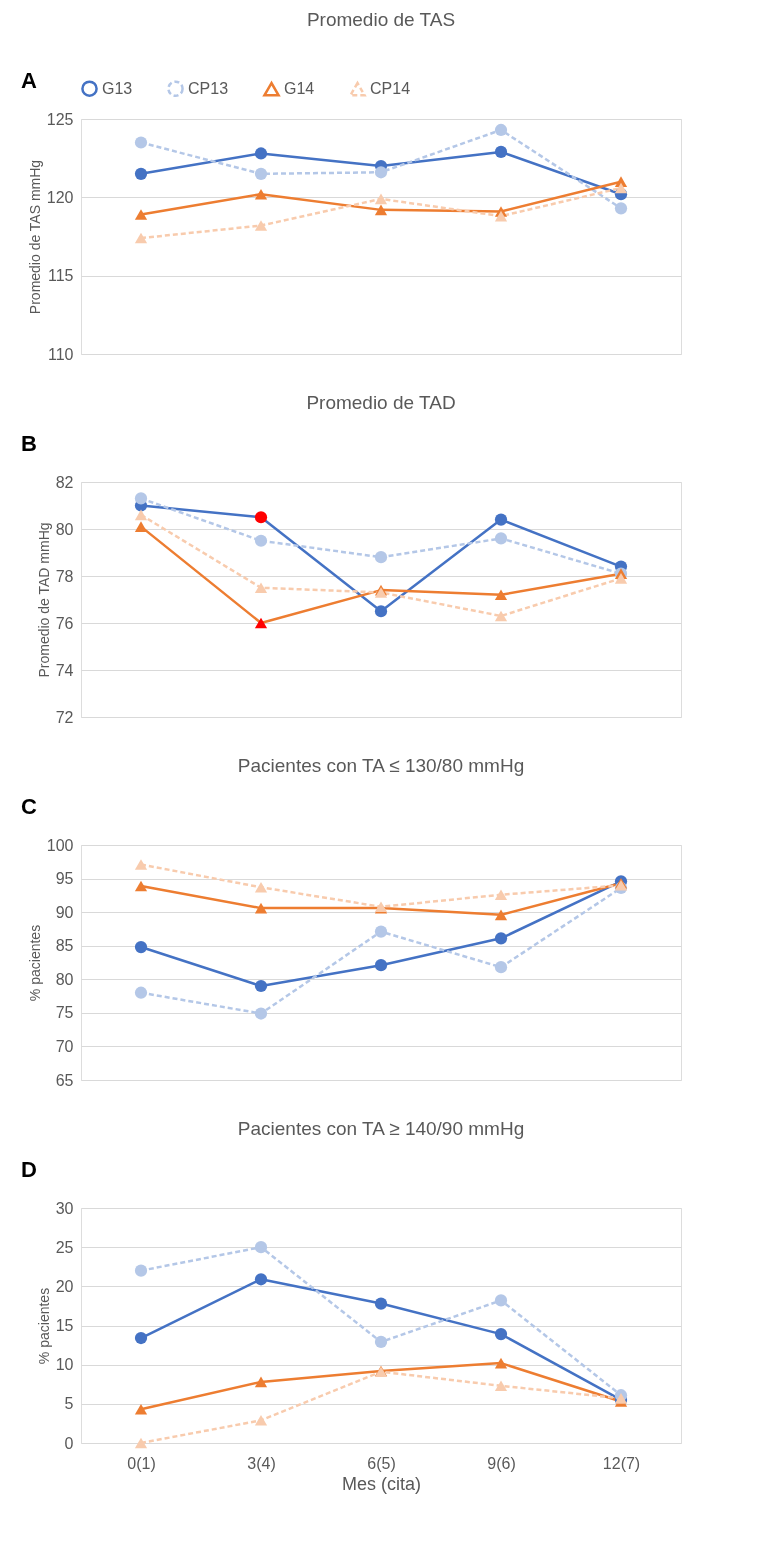  Describe the element at coordinates (64, 623) in the screenshot. I see `y-tick-label: 76` at that location.